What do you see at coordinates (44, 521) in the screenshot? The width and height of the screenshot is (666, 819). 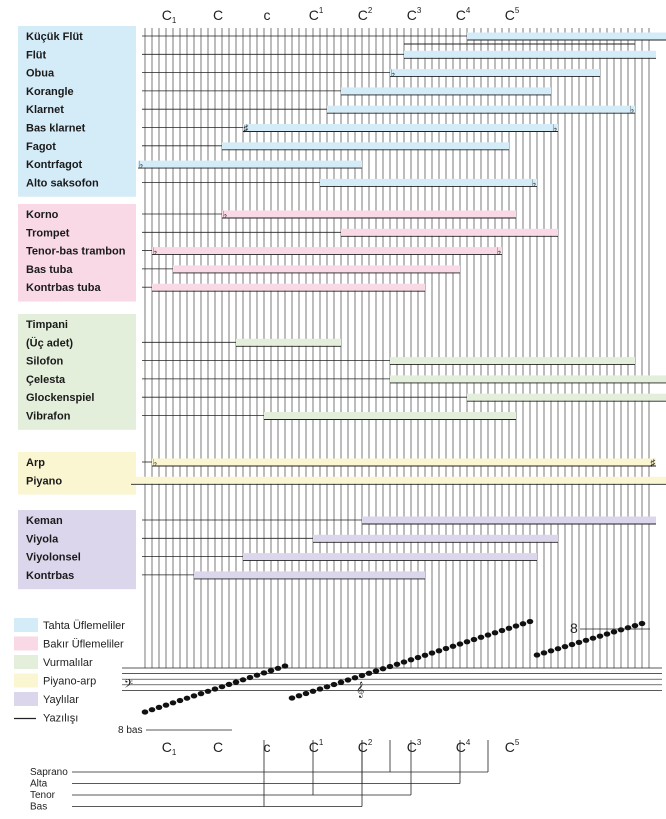 I see `instrument-name: Keman` at bounding box center [44, 521].